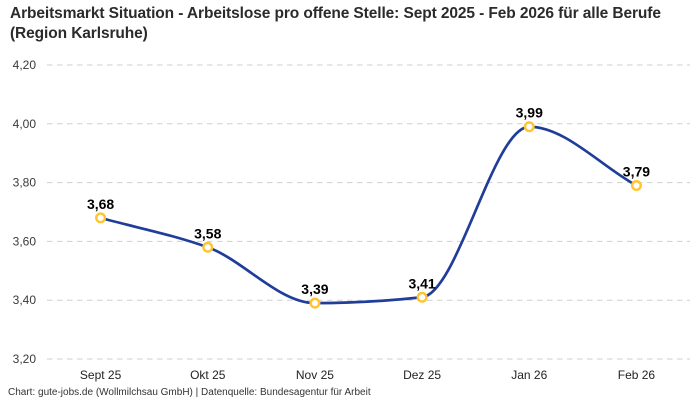  I want to click on data-point-label: 3,58, so click(207, 233).